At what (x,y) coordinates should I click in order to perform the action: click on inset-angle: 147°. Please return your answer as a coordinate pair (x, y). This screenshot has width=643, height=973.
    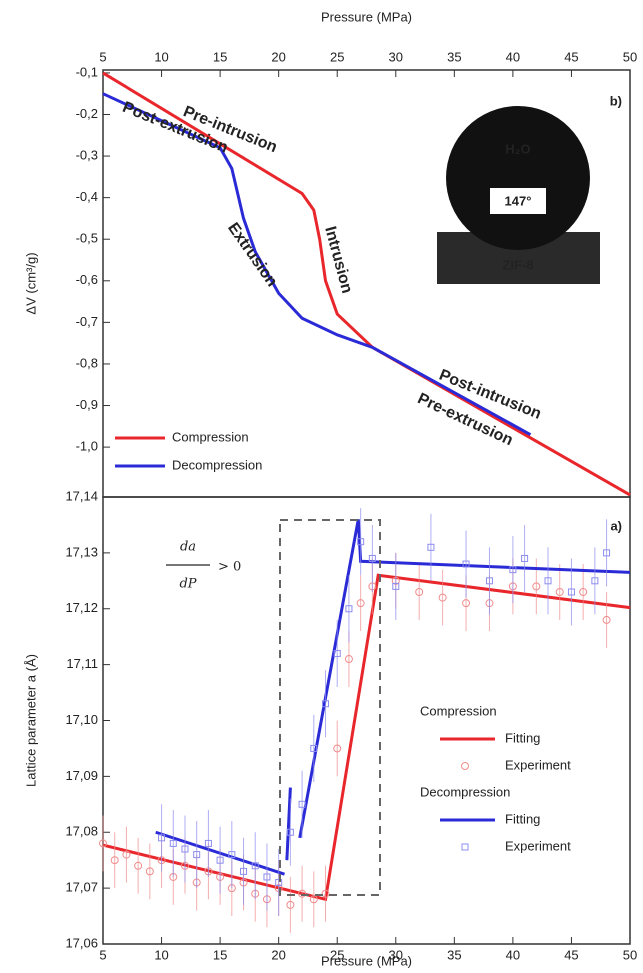
    Looking at the image, I should click on (518, 200).